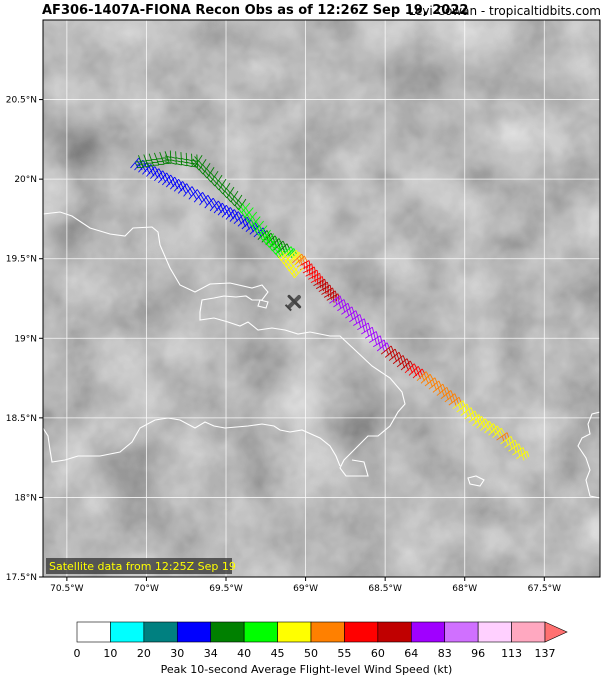  What do you see at coordinates (25, 498) in the screenshot?
I see `lat-tick-label: 18°N` at bounding box center [25, 498].